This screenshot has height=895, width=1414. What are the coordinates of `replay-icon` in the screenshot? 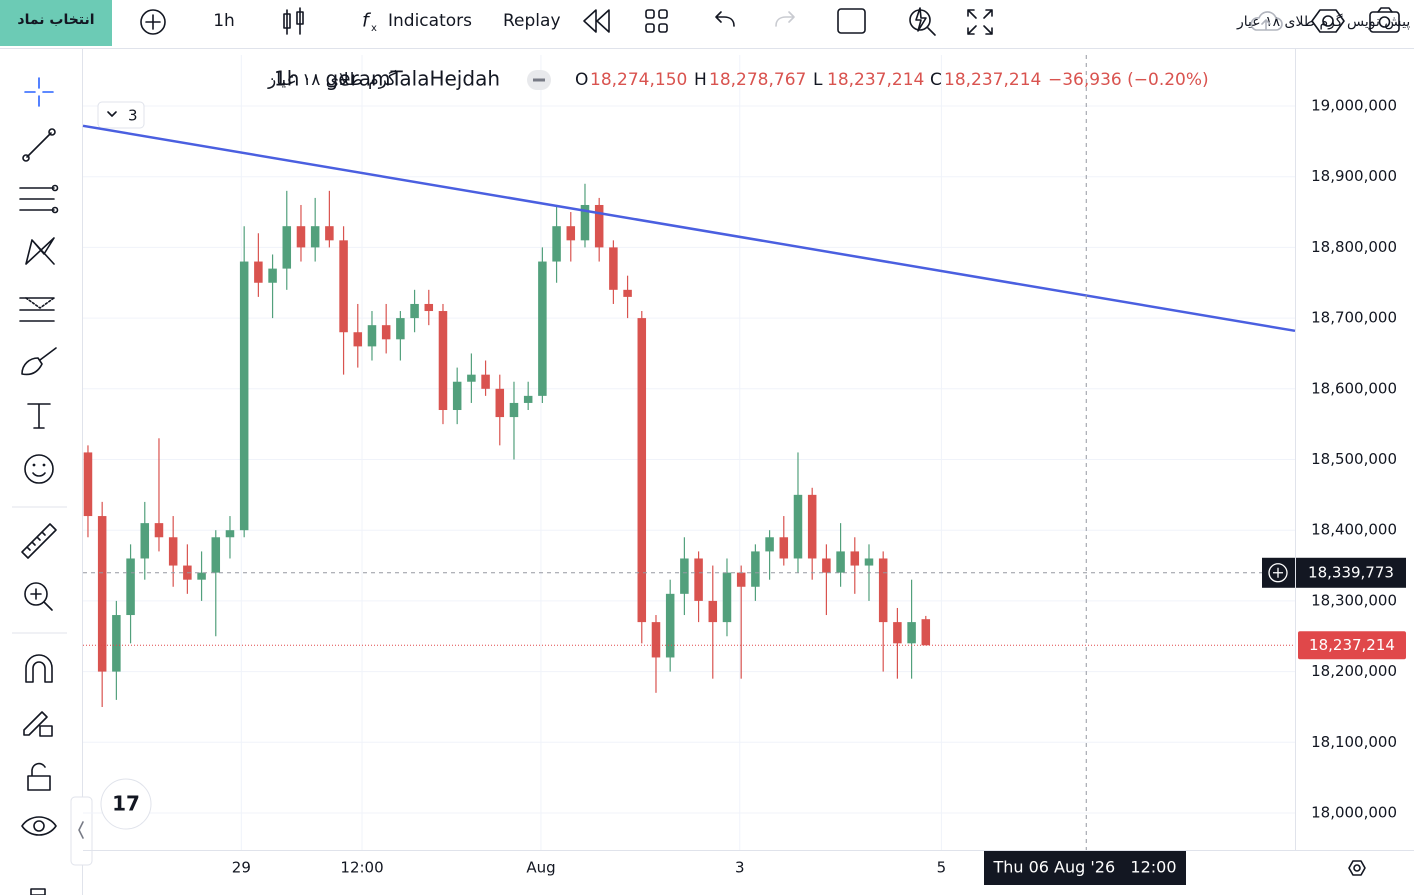 It's located at (596, 21).